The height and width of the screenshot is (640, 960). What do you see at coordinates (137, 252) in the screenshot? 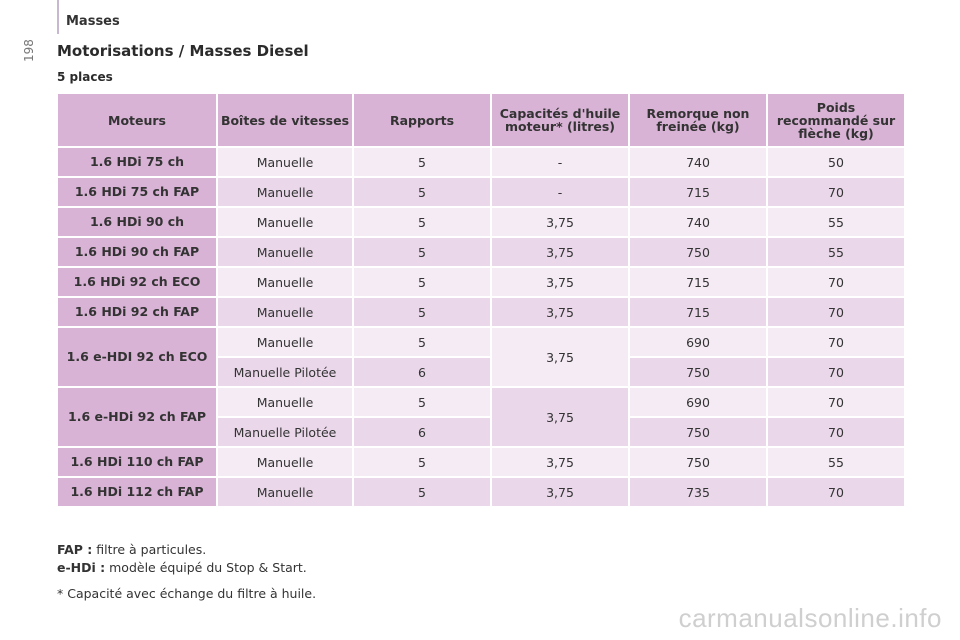
I see `engine-cell: 1.6 HDi 90 ch FAP` at bounding box center [137, 252].